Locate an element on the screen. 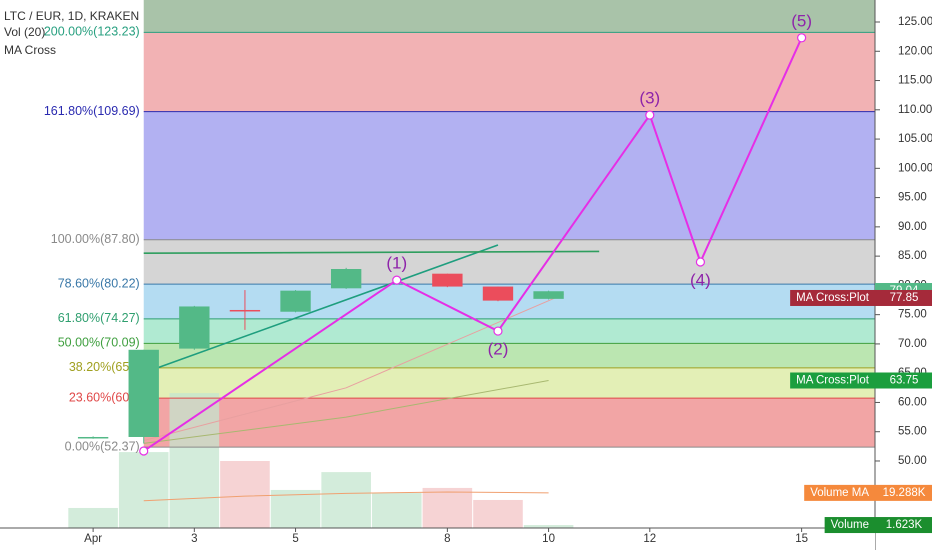  volume-ma-line is located at coordinates (346, 496).